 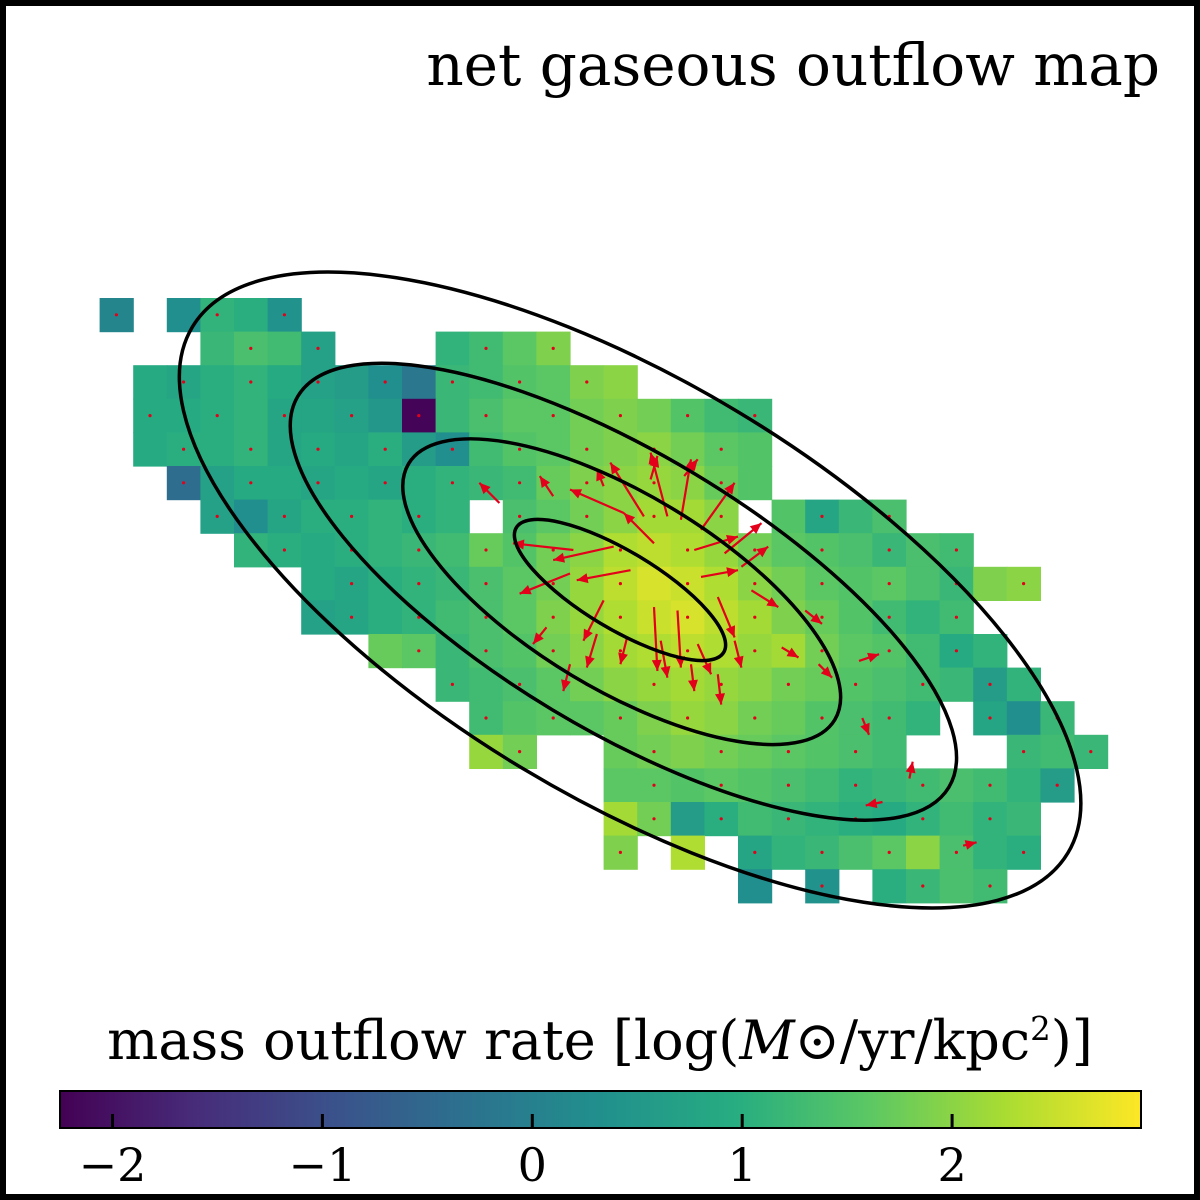 What do you see at coordinates (523, 1153) in the screenshot?
I see `colorbar-ticks: −2 −1 0 1 2` at bounding box center [523, 1153].